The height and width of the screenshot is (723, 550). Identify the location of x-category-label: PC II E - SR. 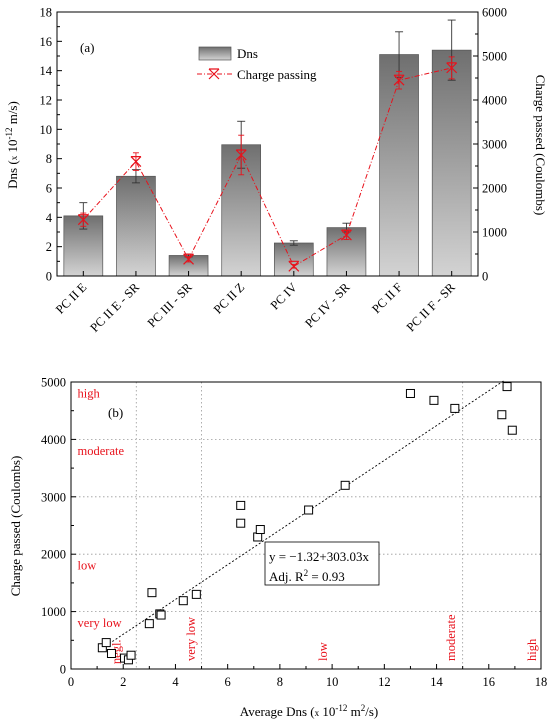
(114, 307).